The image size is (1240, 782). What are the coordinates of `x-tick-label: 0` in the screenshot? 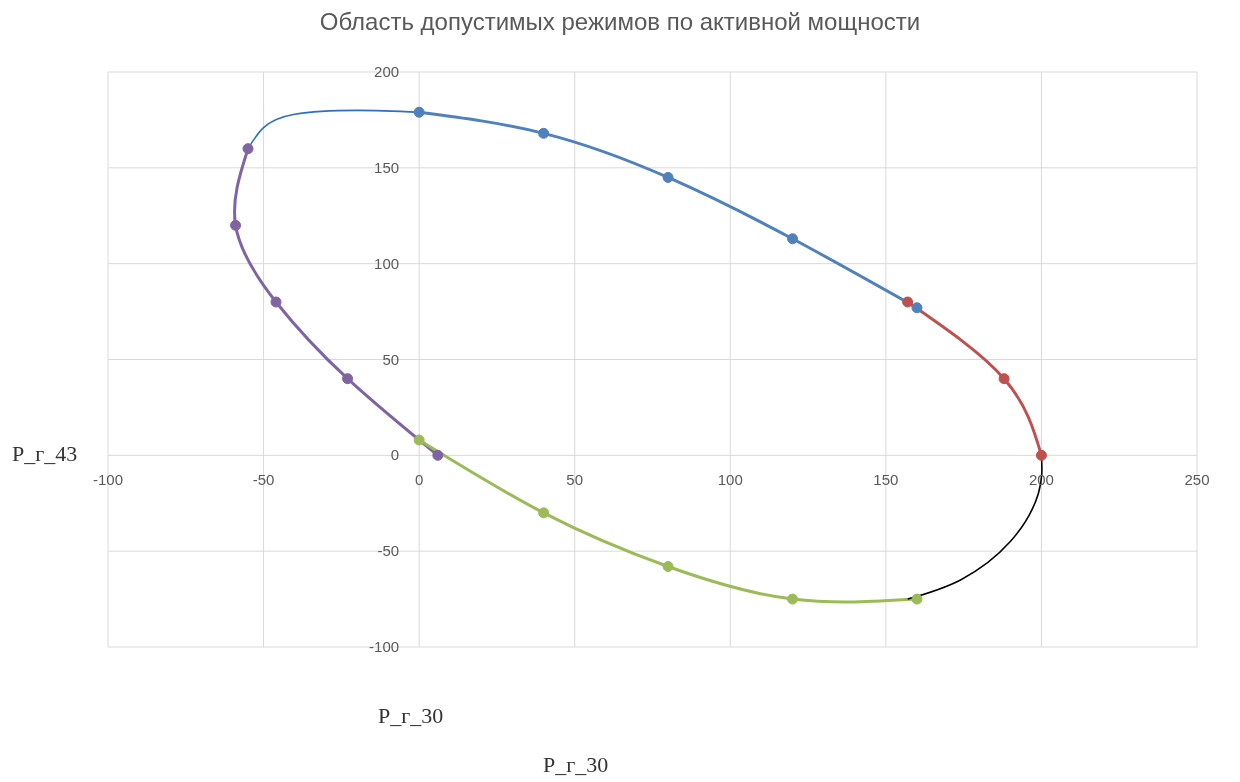 It's located at (419, 480).